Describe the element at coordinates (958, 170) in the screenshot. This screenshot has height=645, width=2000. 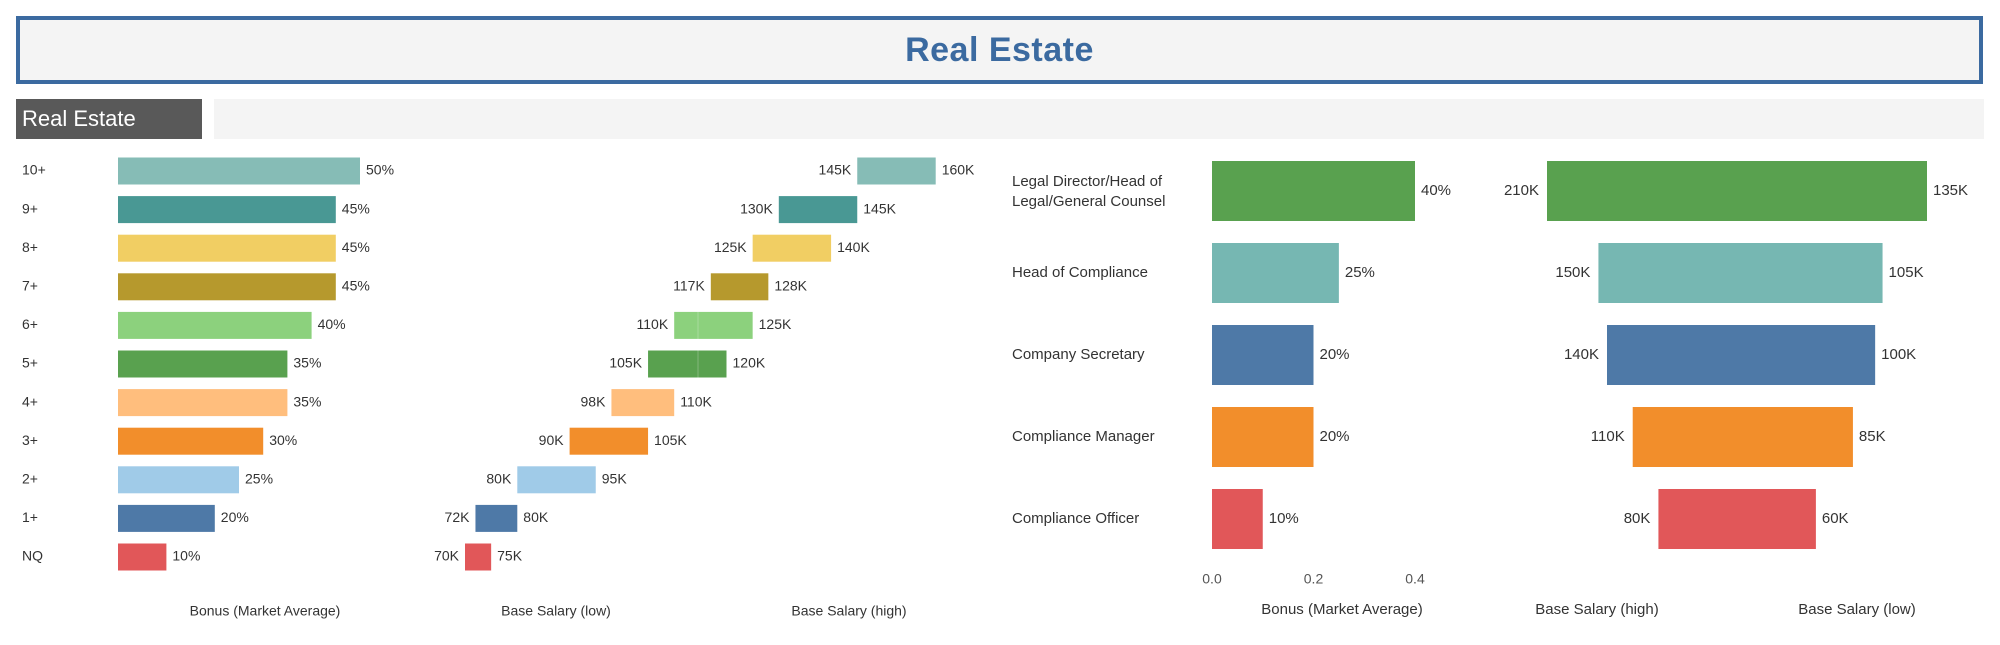
I see `salary-high-label-0: 160K` at that location.